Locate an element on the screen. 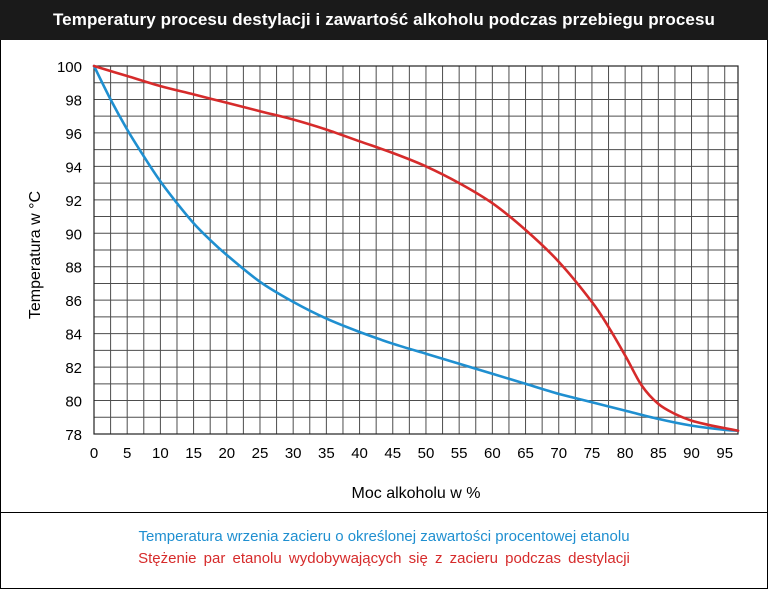 This screenshot has height=589, width=768. y-tick-label: 82 is located at coordinates (73, 368).